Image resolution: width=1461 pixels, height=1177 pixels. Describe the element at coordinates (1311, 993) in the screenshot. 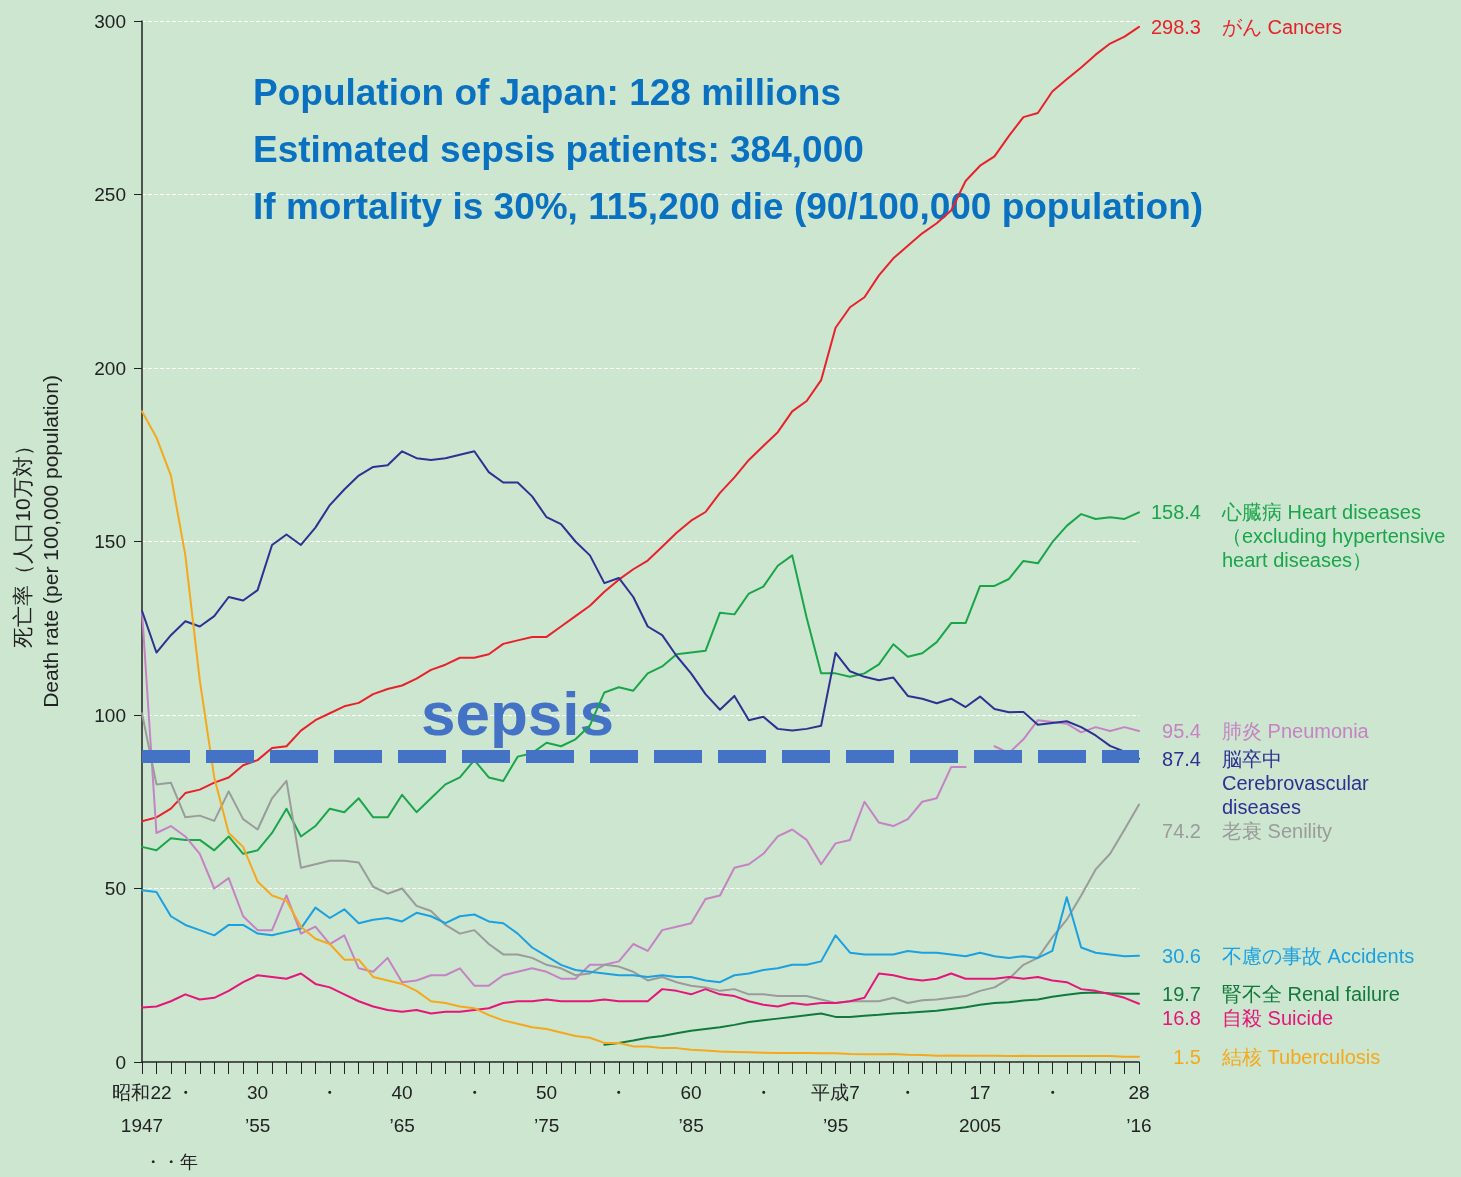

I see `text: 腎不全 Renal failure` at that location.